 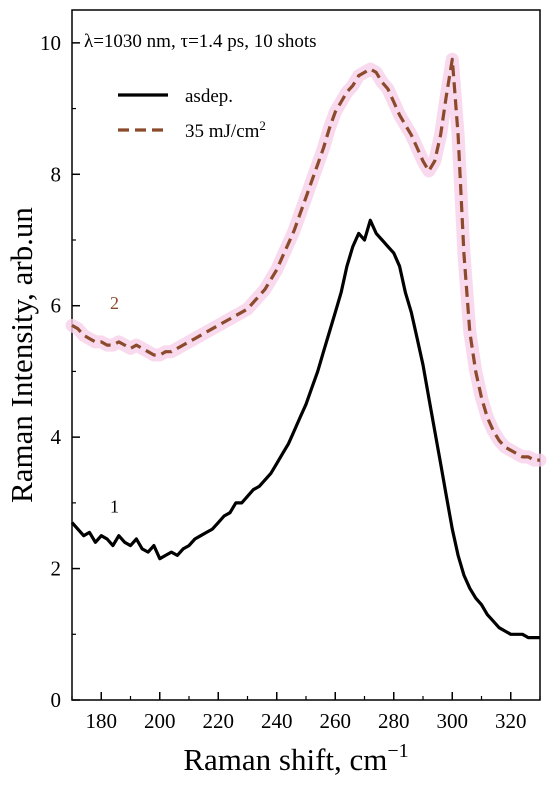 I want to click on x-tick-label: 300, so click(x=453, y=721).